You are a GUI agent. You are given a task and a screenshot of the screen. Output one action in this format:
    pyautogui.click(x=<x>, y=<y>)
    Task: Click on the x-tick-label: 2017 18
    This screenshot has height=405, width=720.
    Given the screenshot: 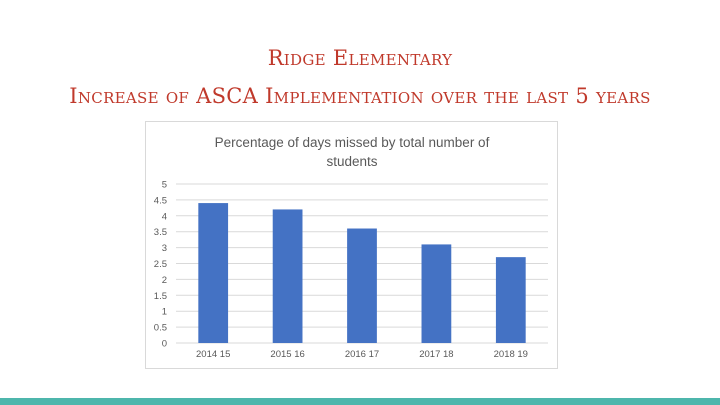 What is the action you would take?
    pyautogui.click(x=436, y=354)
    